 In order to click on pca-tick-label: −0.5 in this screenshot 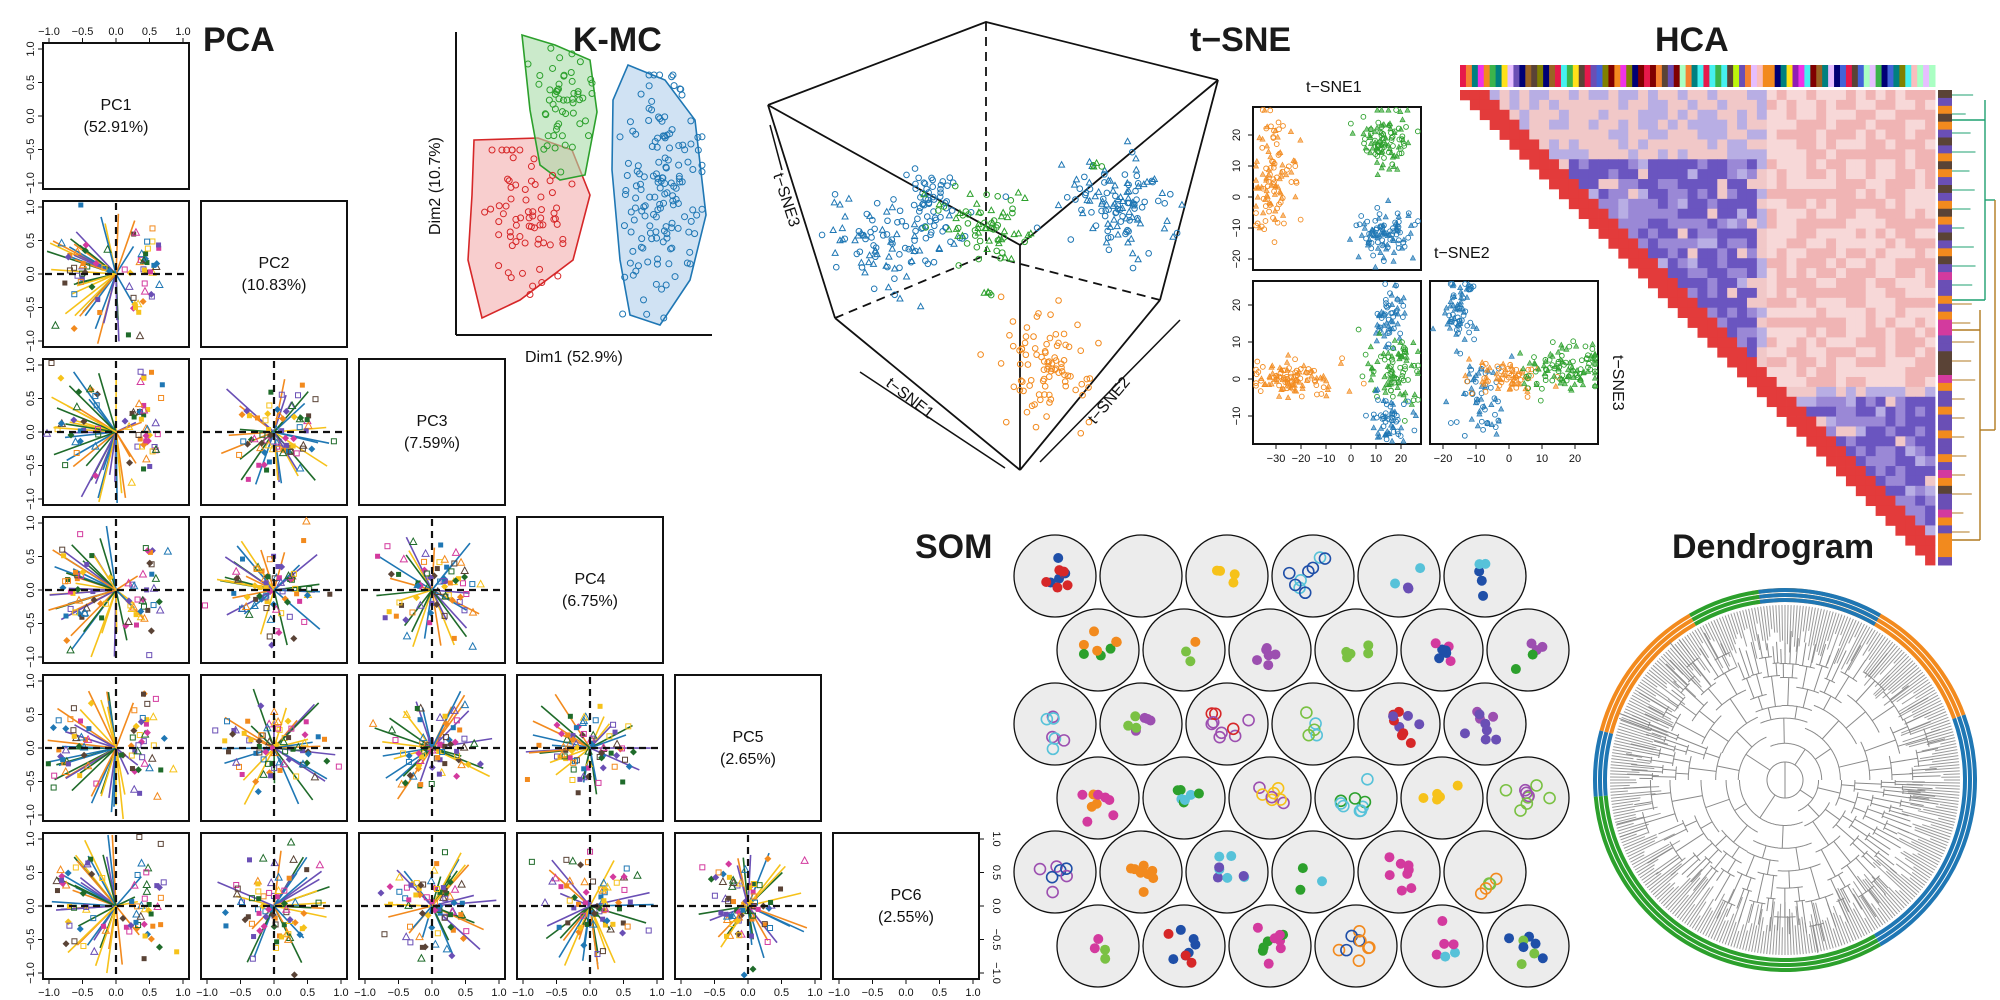, I will do `click(715, 993)`.